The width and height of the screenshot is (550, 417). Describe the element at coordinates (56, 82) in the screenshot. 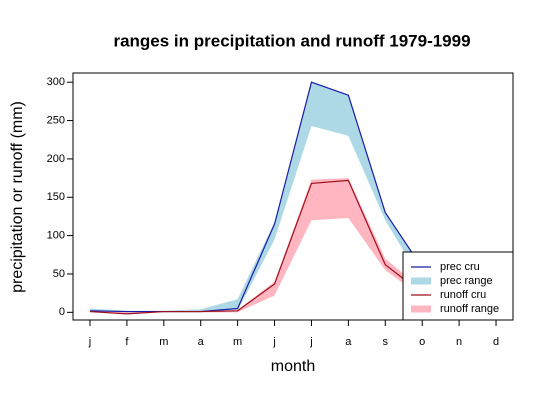

I see `y-tick-label: 300` at that location.